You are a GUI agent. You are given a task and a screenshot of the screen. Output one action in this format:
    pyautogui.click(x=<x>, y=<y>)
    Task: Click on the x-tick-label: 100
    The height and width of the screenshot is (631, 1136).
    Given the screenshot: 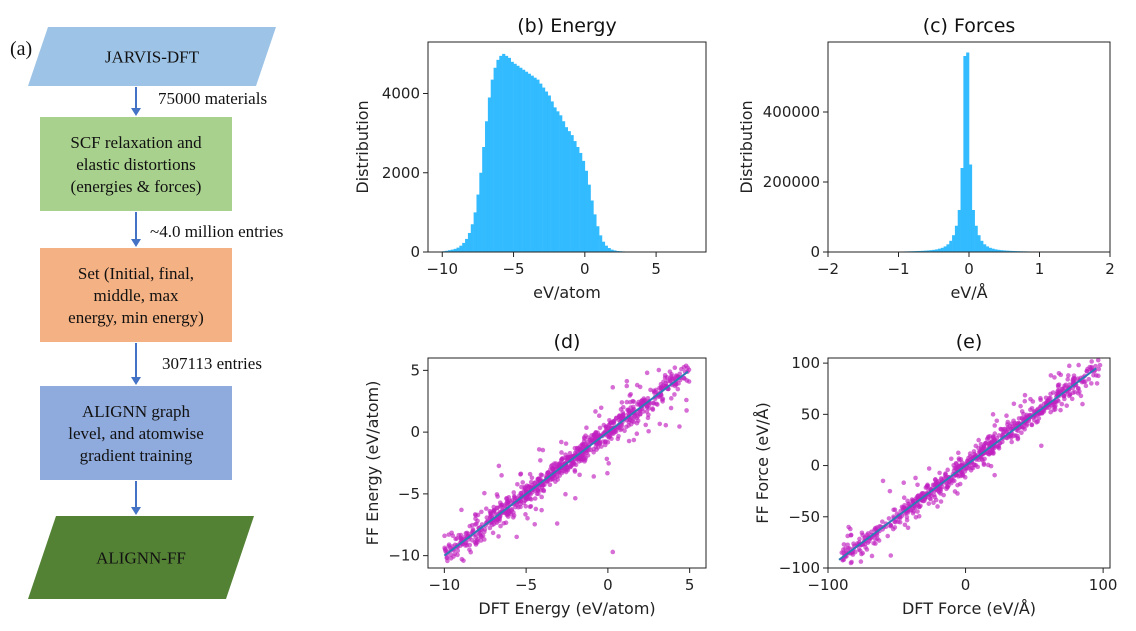 What is the action you would take?
    pyautogui.click(x=1103, y=585)
    